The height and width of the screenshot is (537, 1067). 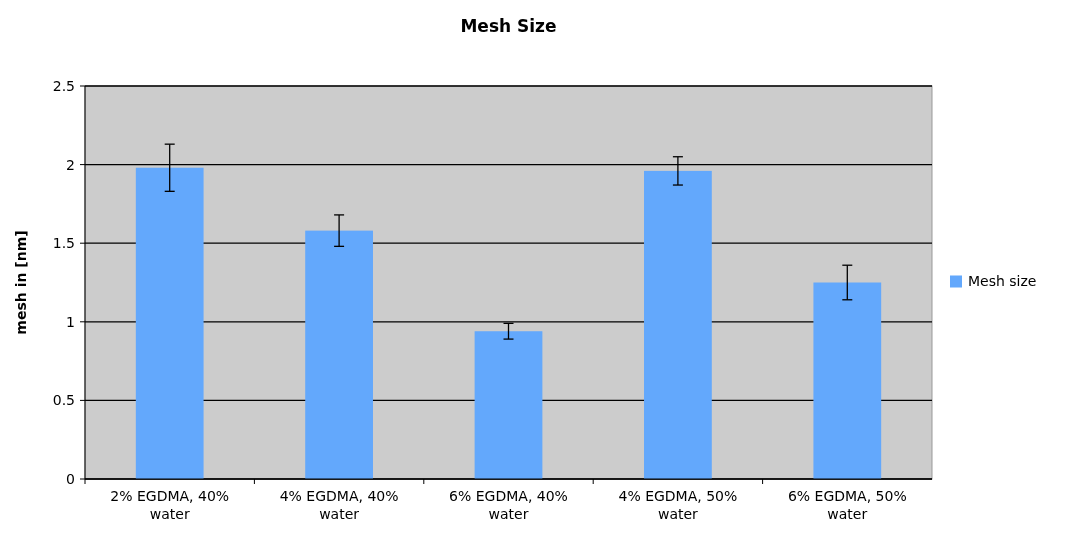 What do you see at coordinates (170, 505) in the screenshot?
I see `x-tick-label: 2% EGDMA, 40% water` at bounding box center [170, 505].